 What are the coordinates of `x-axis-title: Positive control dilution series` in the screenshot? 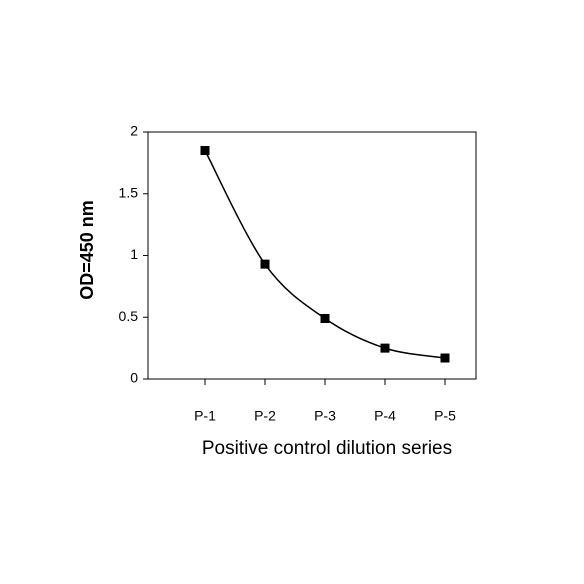 It's located at (327, 448).